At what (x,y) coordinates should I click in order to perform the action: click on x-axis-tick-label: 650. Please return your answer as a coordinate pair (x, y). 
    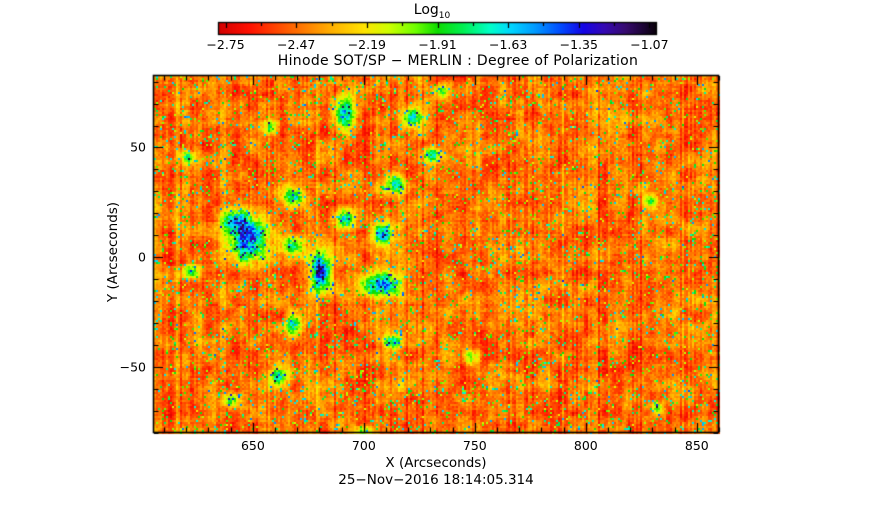
    Looking at the image, I should click on (252, 445).